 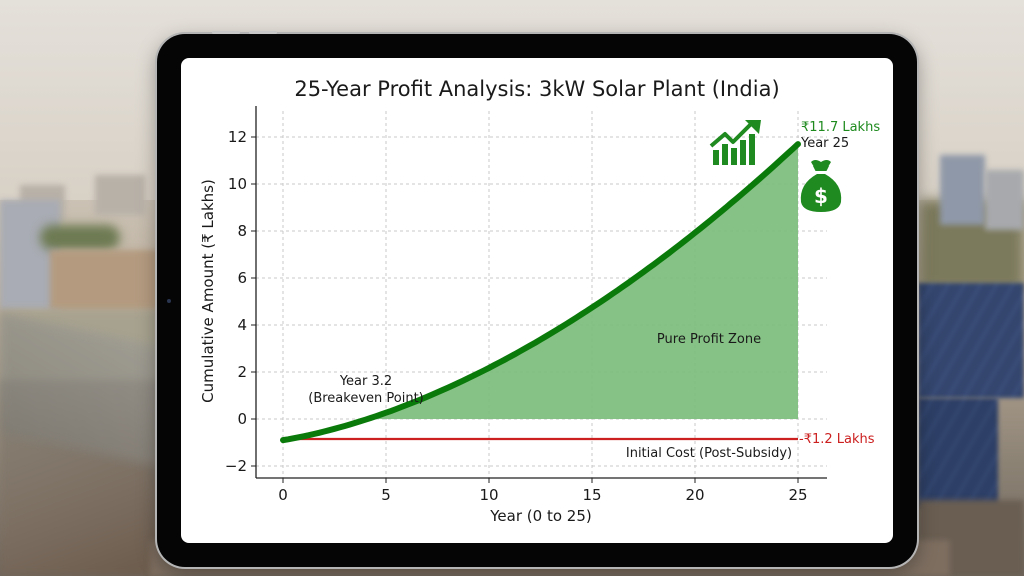 What do you see at coordinates (840, 127) in the screenshot?
I see `final-value-label: ₹11.7 Lakhs` at bounding box center [840, 127].